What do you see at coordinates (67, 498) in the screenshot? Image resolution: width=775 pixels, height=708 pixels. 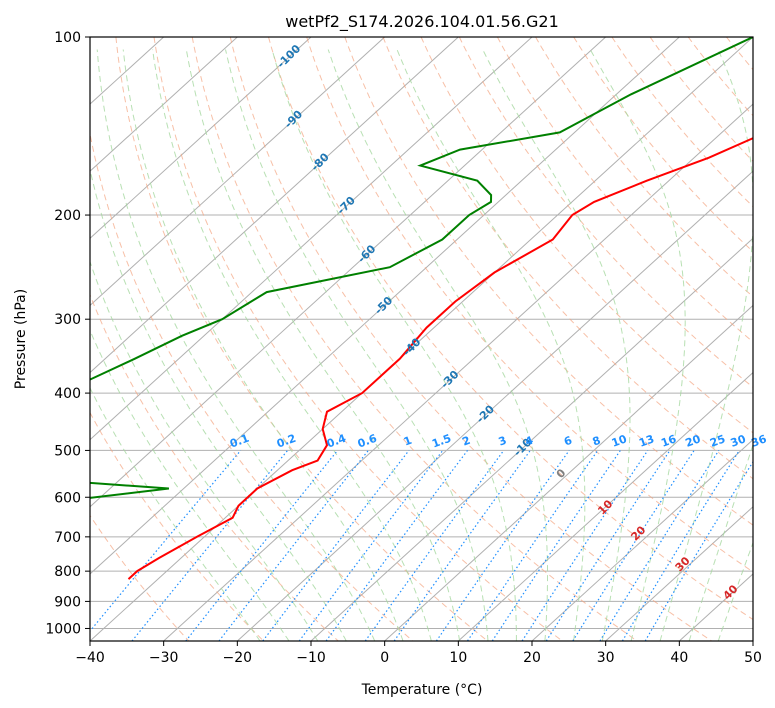 I see `y-tick-label: 600` at bounding box center [67, 498].